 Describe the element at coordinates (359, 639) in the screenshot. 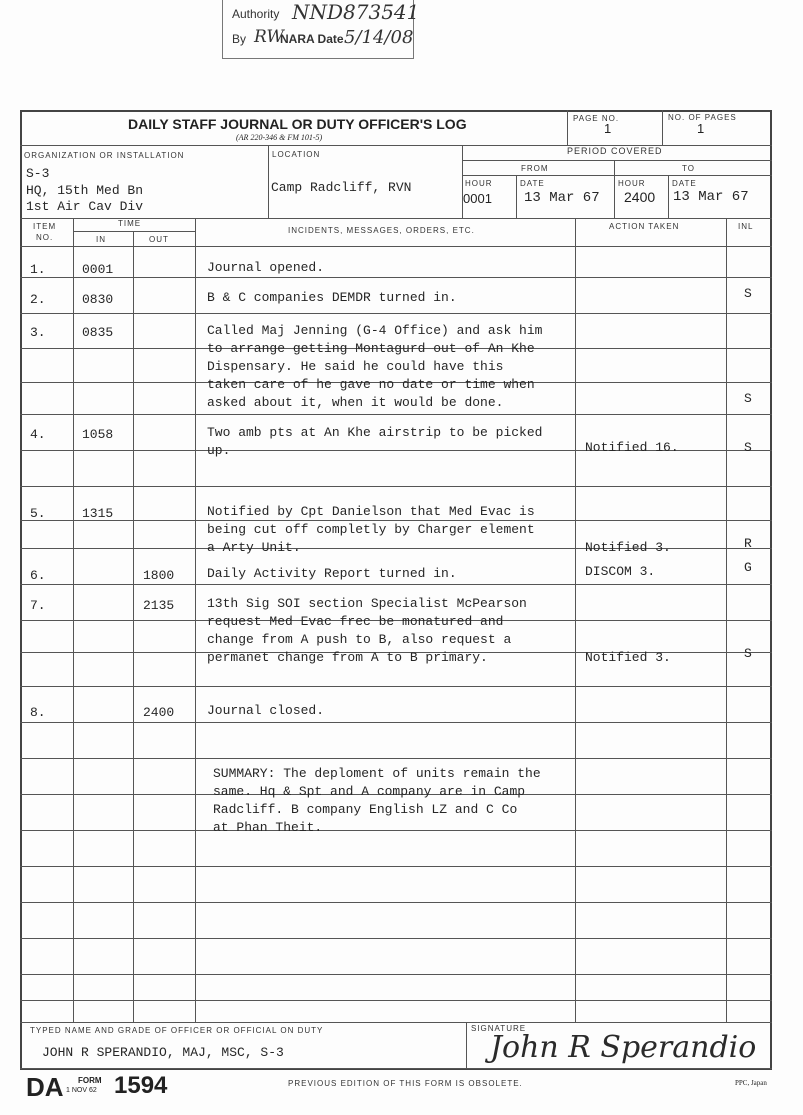

I see `entry-text-line: change from A push to B, also request a` at that location.